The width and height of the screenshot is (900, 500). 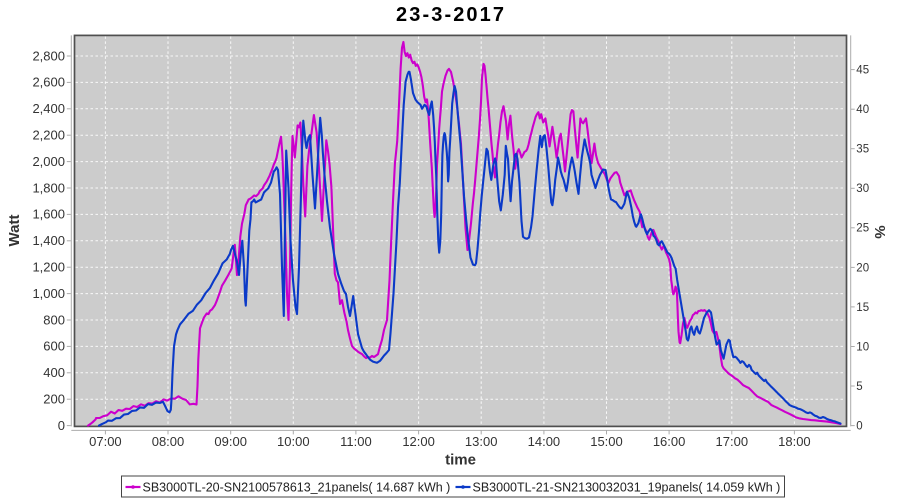 I want to click on svg-text: 10:00, so click(x=293, y=441).